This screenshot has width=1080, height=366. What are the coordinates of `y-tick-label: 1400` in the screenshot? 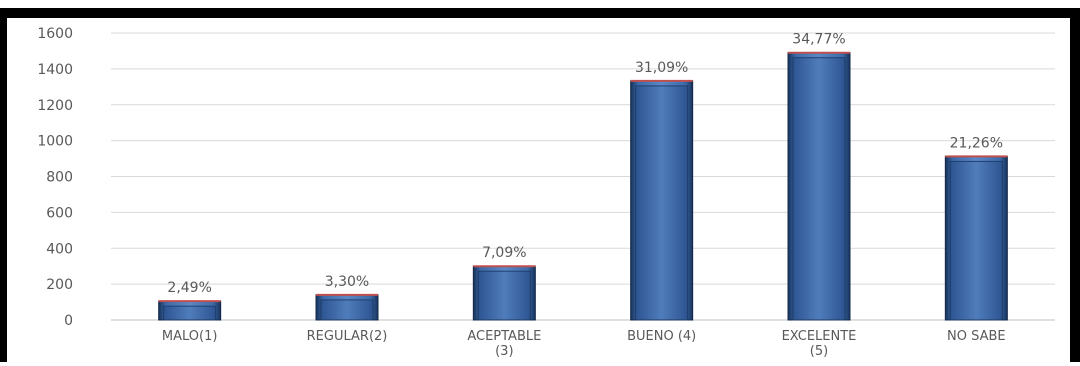 It's located at (55, 70).